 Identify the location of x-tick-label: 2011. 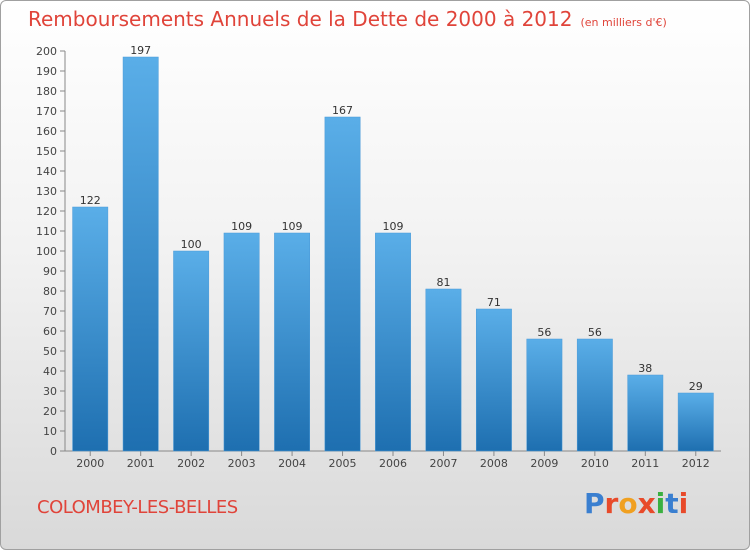
(645, 463).